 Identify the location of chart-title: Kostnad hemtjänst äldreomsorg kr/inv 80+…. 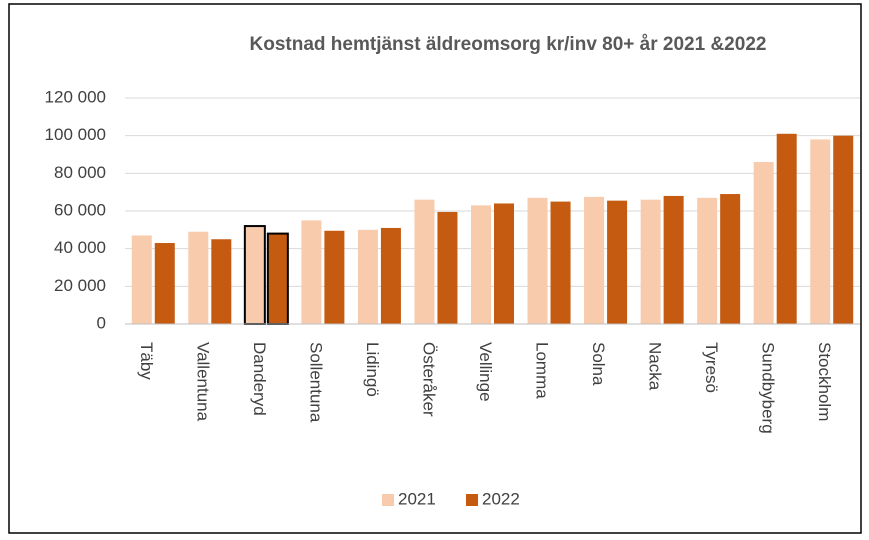
(508, 44).